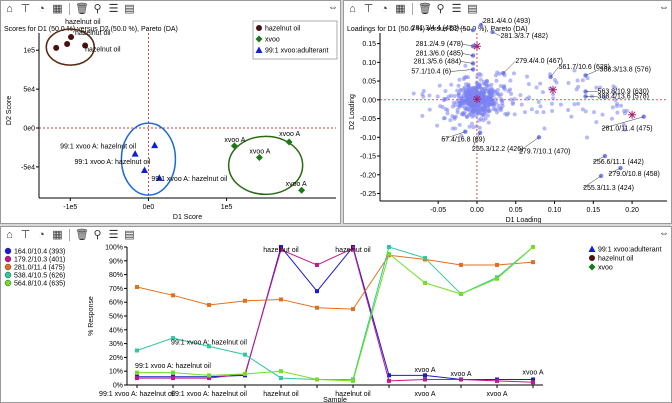 This screenshot has height=403, width=672. What do you see at coordinates (437, 61) in the screenshot?
I see `loading-label: 281.3/5.6 (484)` at bounding box center [437, 61].